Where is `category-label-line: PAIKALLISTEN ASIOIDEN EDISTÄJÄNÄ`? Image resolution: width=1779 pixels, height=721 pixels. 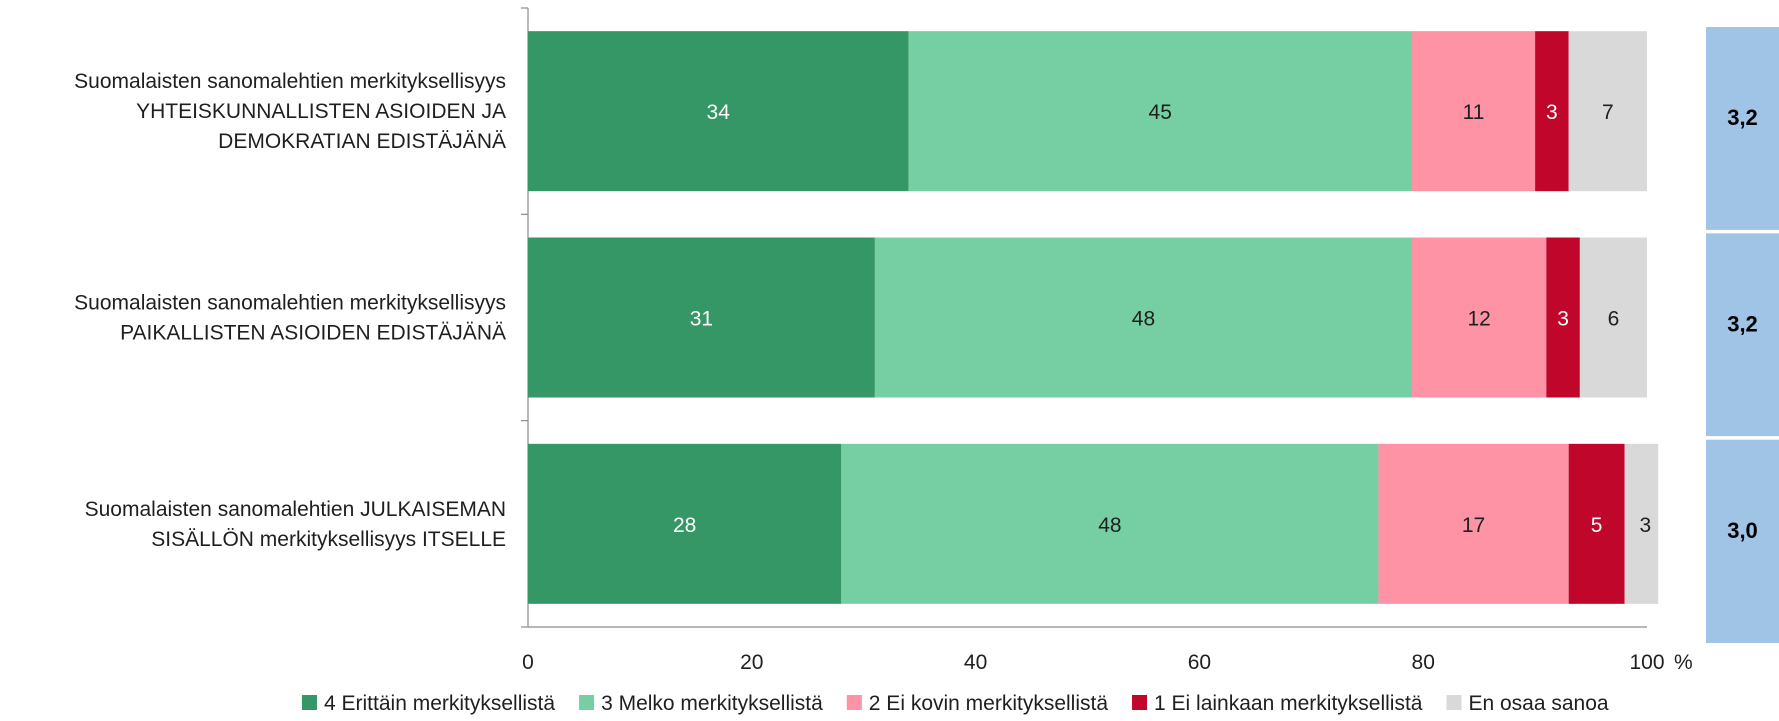 category-label-line: PAIKALLISTEN ASIOIDEN EDISTÄJÄNÄ is located at coordinates (313, 333).